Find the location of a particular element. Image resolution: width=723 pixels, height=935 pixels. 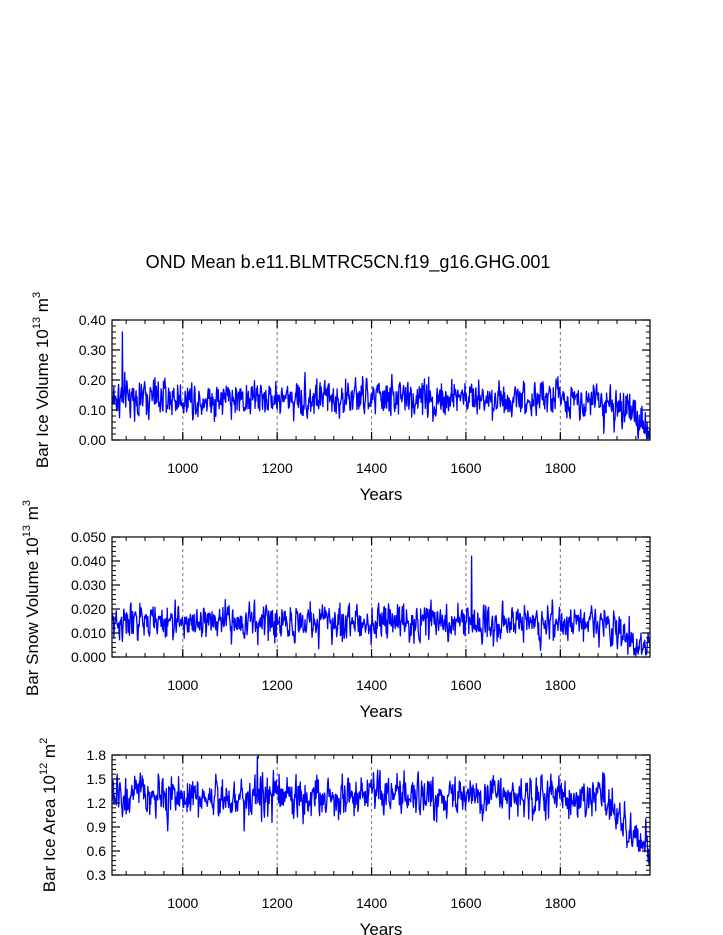

y-tick-label: 0.20 is located at coordinates (92, 380).